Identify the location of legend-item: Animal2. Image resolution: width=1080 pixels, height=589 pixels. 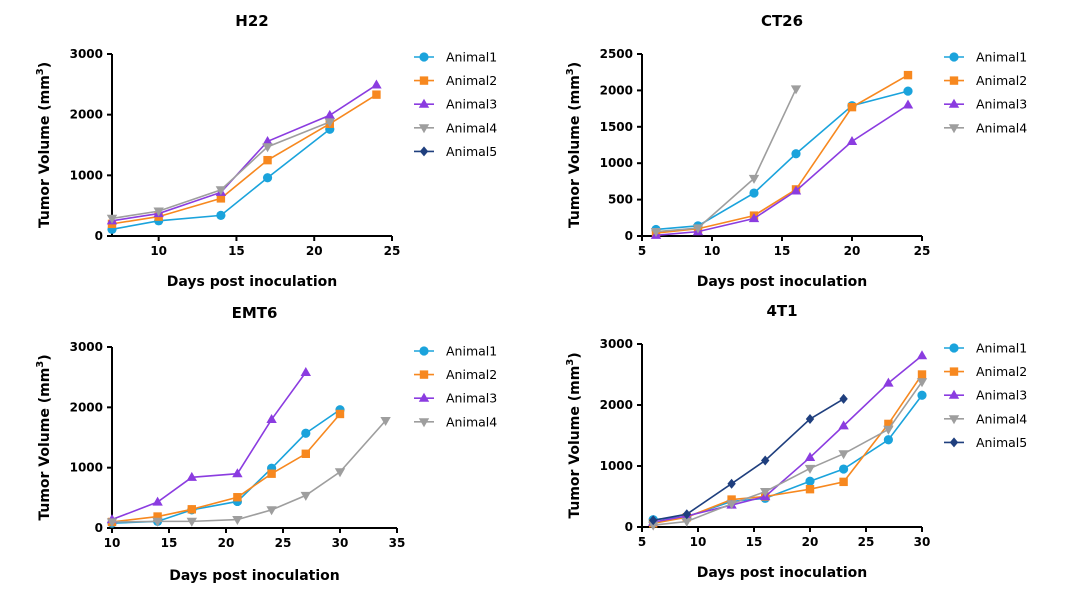
(985, 371).